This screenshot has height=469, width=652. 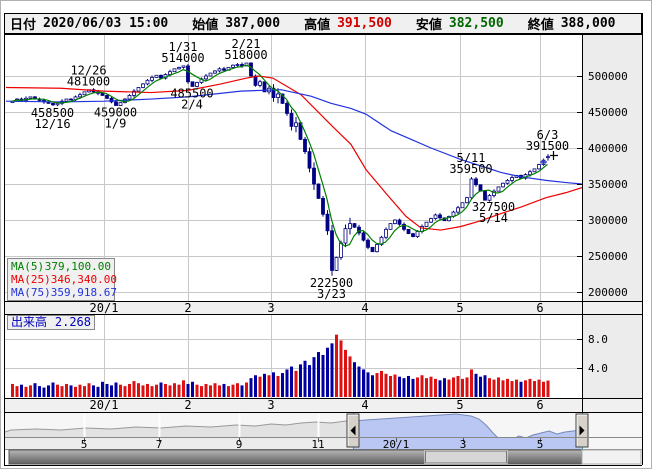 I want to click on scrollbar-right-gutter, so click(x=611, y=457).